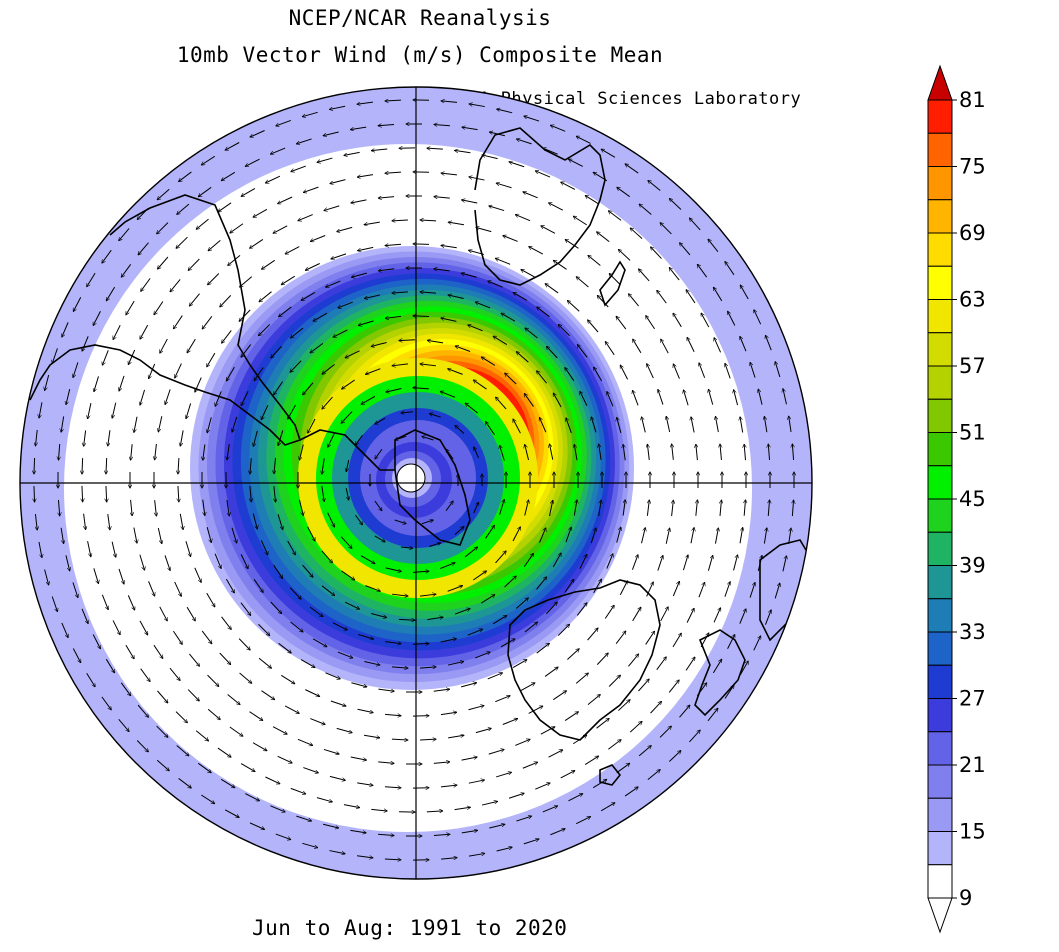 This screenshot has width=1059, height=952. What do you see at coordinates (972, 100) in the screenshot?
I see `colorbar-label: 81` at bounding box center [972, 100].